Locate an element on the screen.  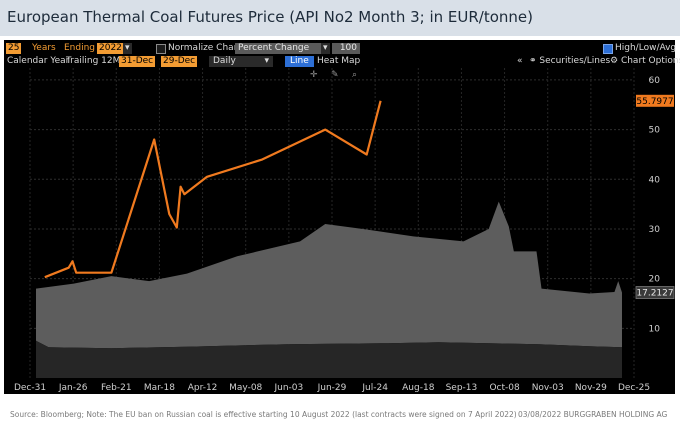
x-tick-label: Dec-31 is located at coordinates (30, 388).